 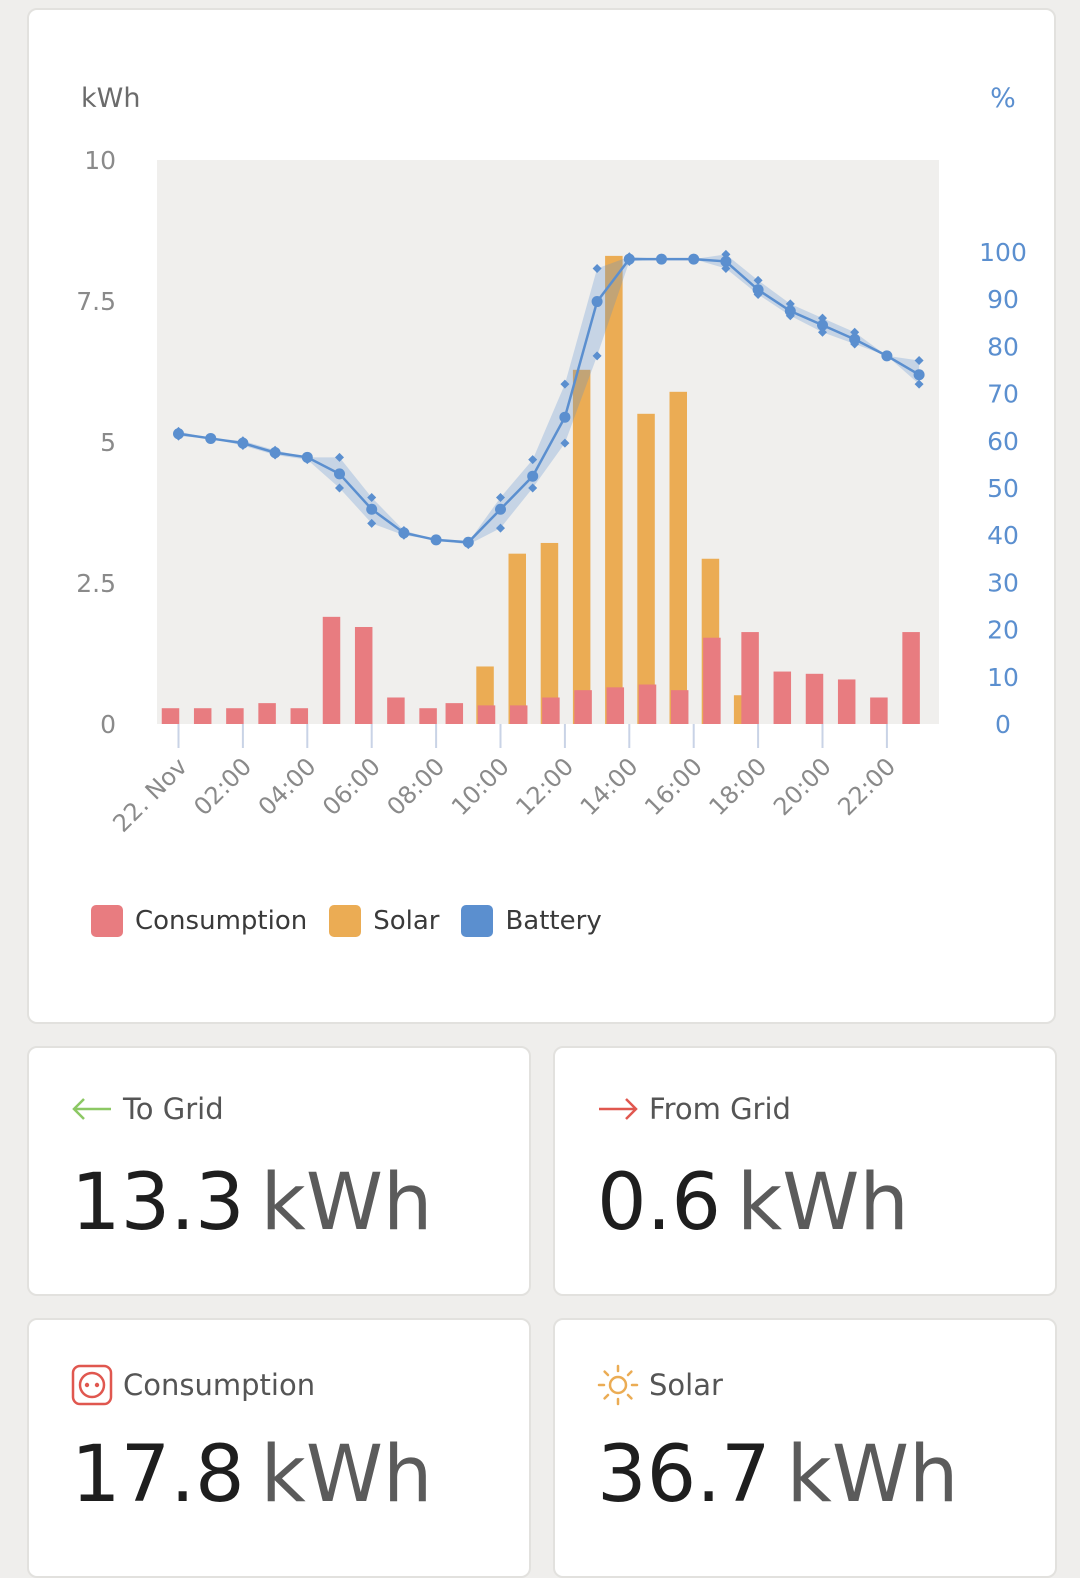 I want to click on legend-item-solar: Solar, so click(x=384, y=921).